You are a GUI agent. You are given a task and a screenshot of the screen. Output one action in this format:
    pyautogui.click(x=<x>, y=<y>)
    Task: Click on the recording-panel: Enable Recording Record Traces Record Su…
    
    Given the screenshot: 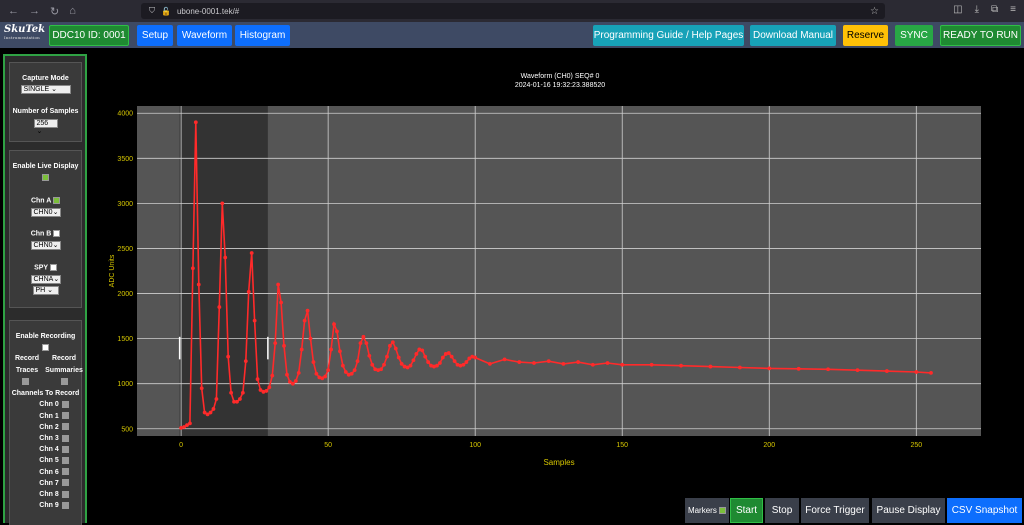 What is the action you would take?
    pyautogui.click(x=46, y=422)
    